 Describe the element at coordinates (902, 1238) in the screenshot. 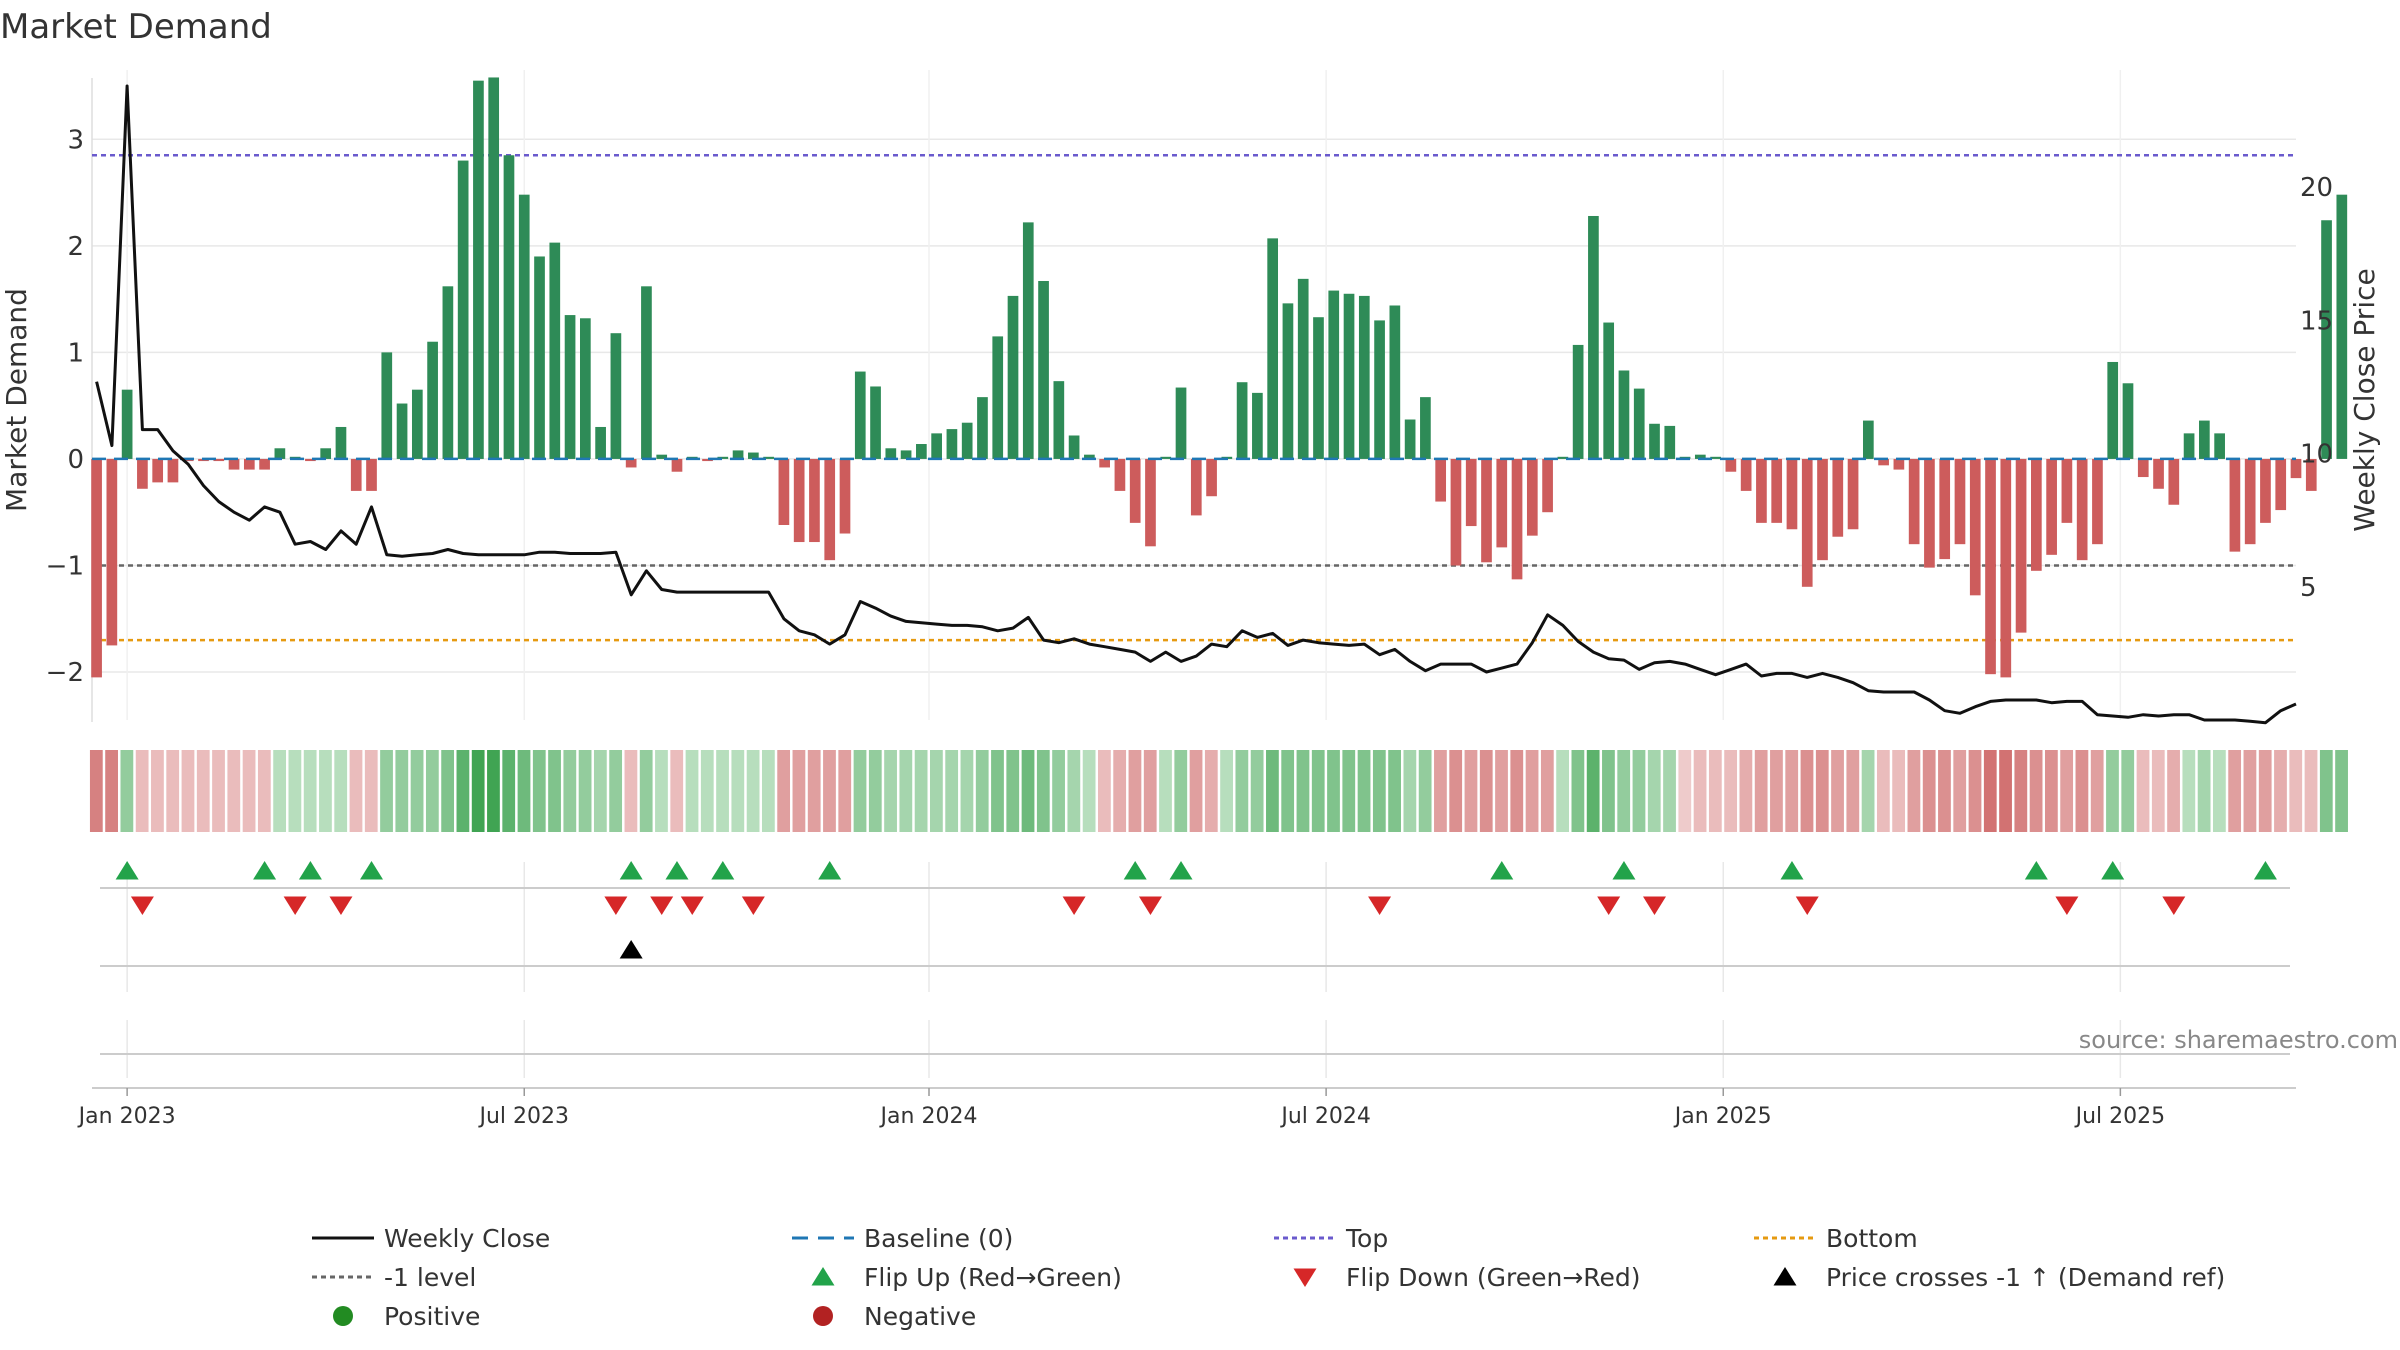

I see `legend-item: Baseline (0)` at that location.